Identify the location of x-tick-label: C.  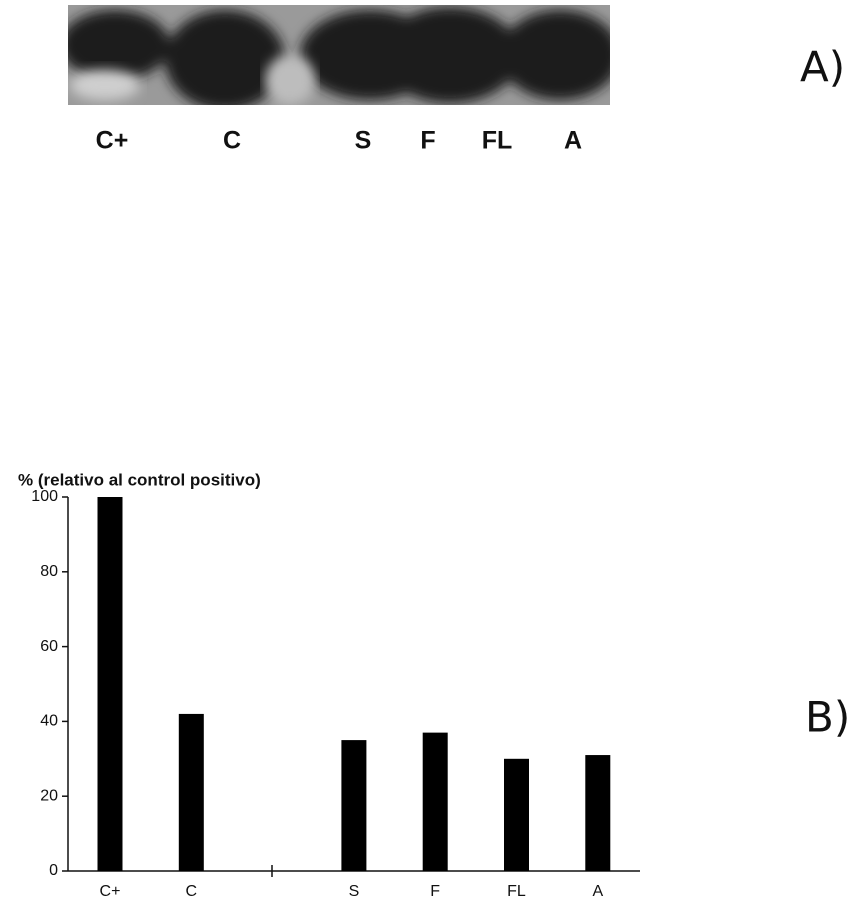
(192, 891).